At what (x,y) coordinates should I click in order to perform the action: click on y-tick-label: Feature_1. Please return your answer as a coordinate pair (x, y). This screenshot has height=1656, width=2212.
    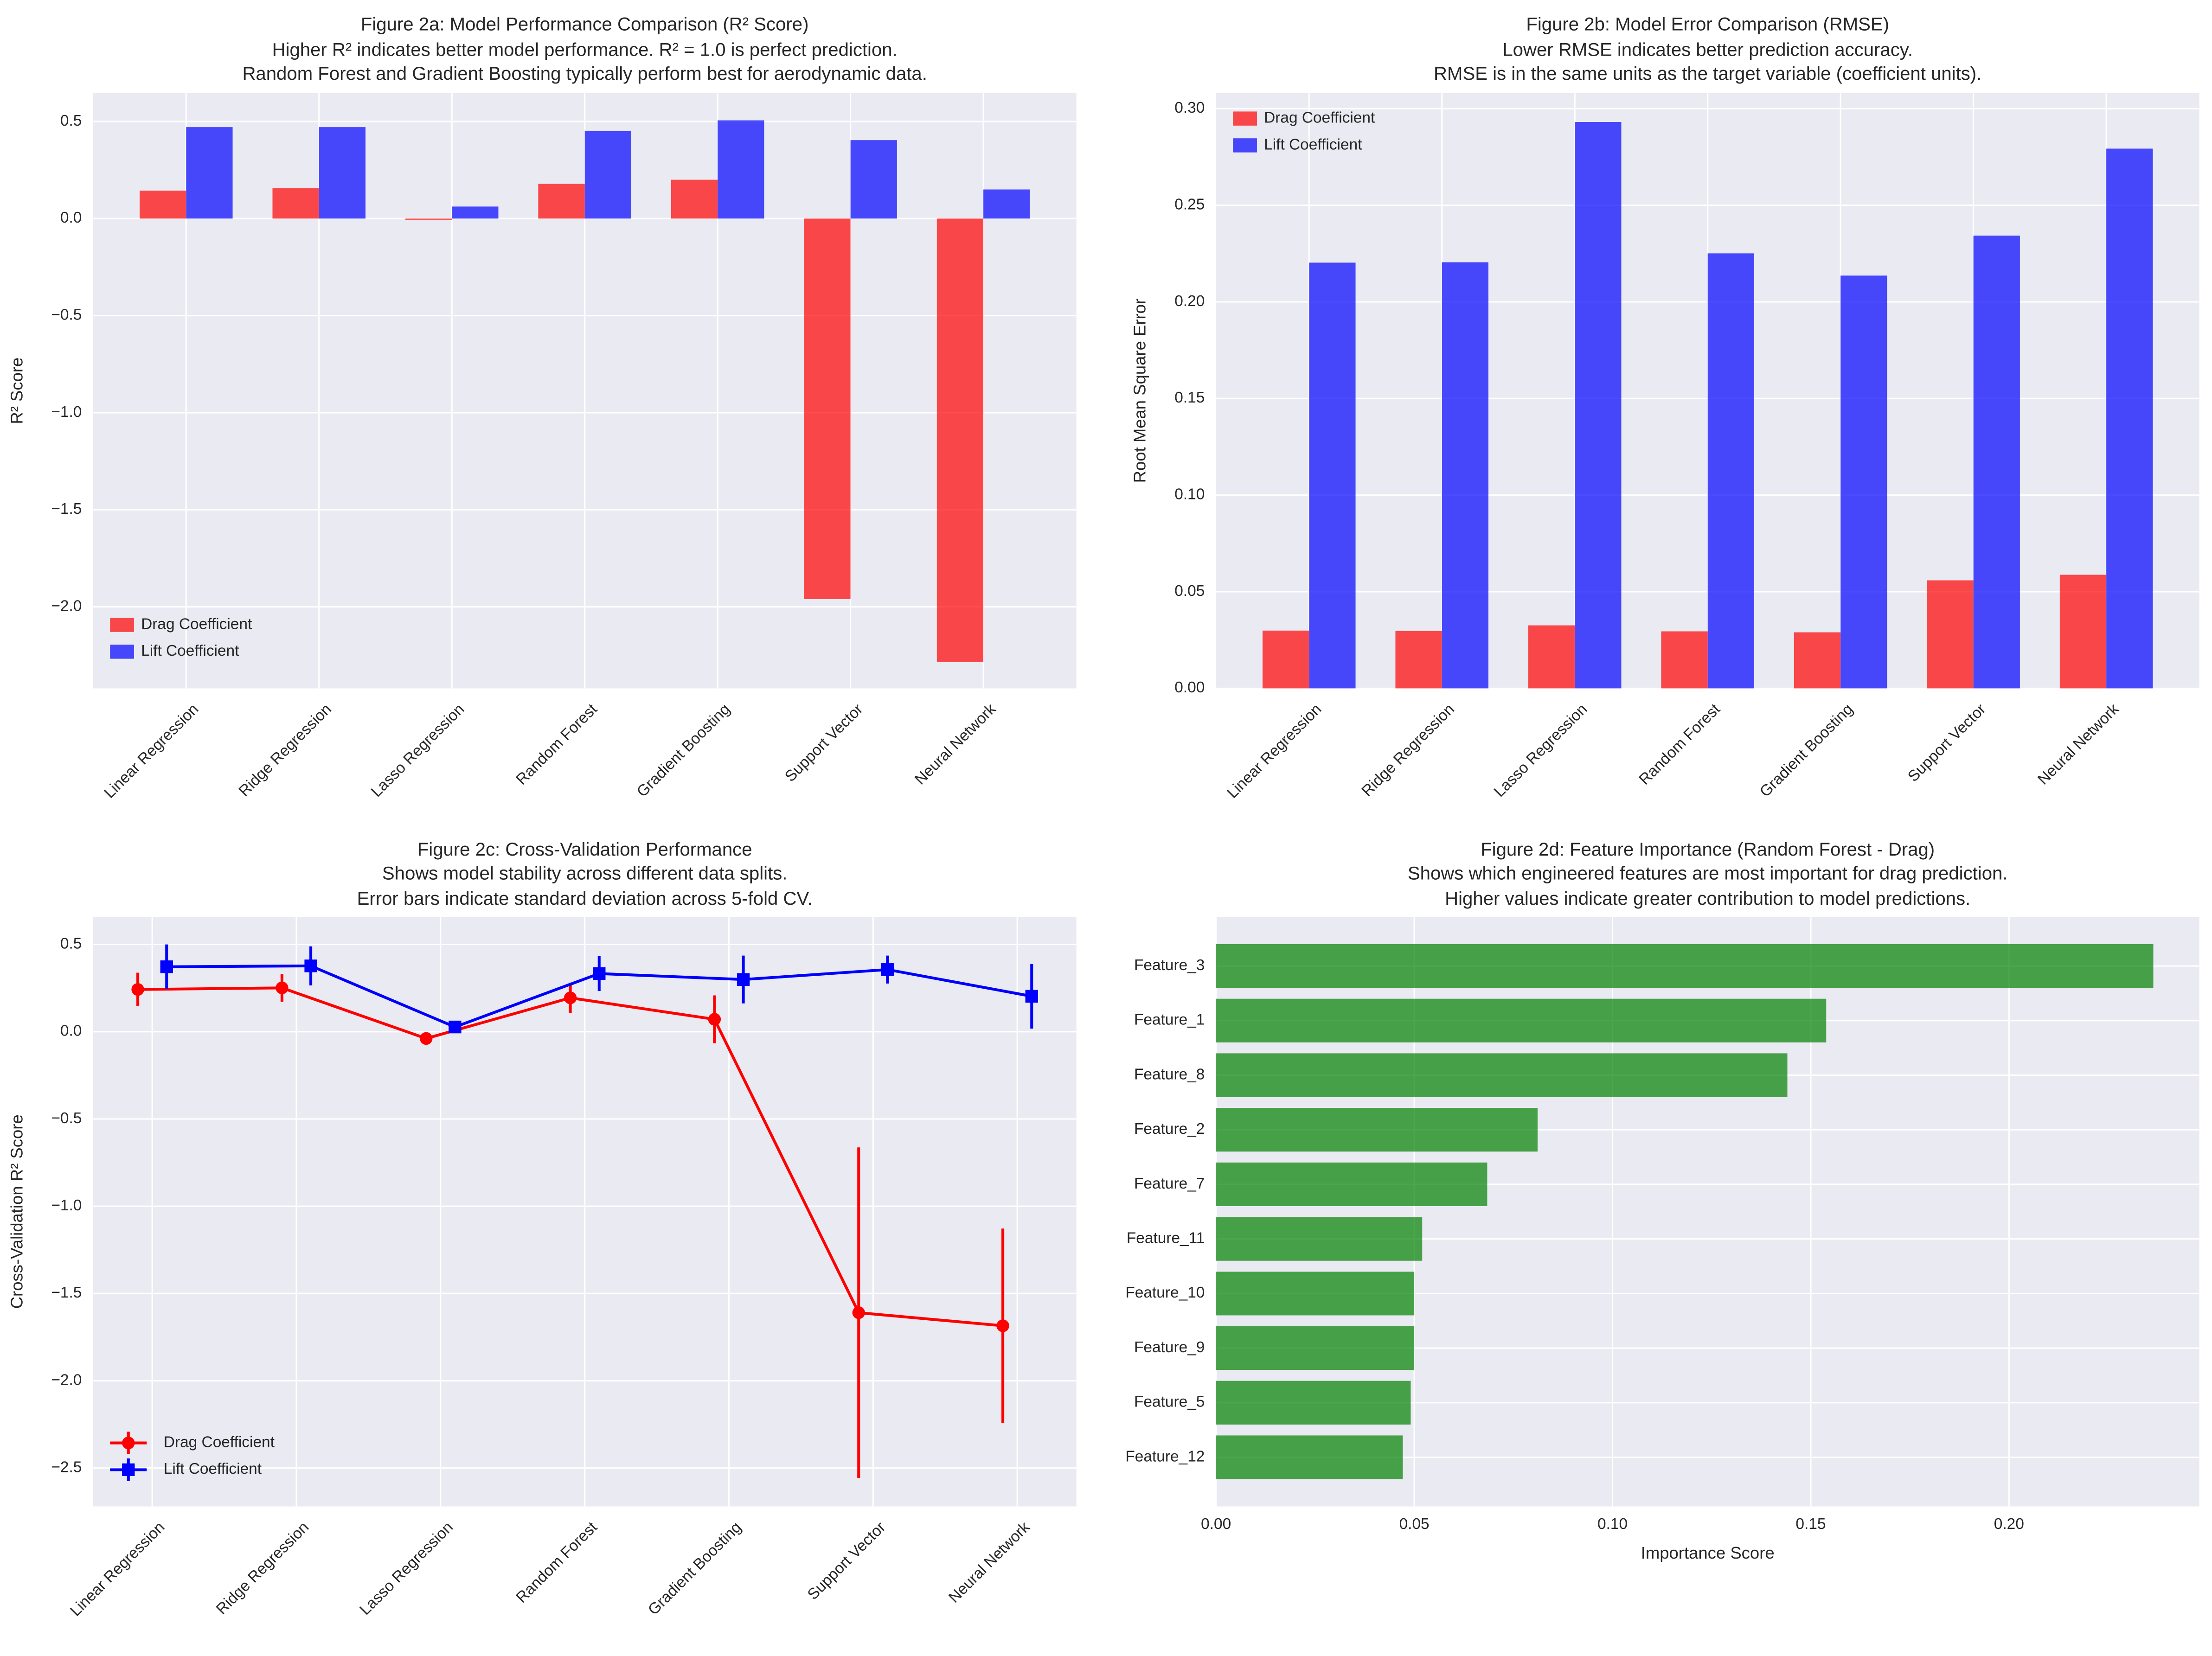
    Looking at the image, I should click on (1169, 1020).